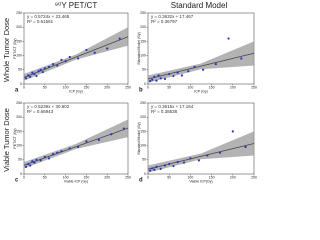  I want to click on panel-letter: c, so click(17, 181).